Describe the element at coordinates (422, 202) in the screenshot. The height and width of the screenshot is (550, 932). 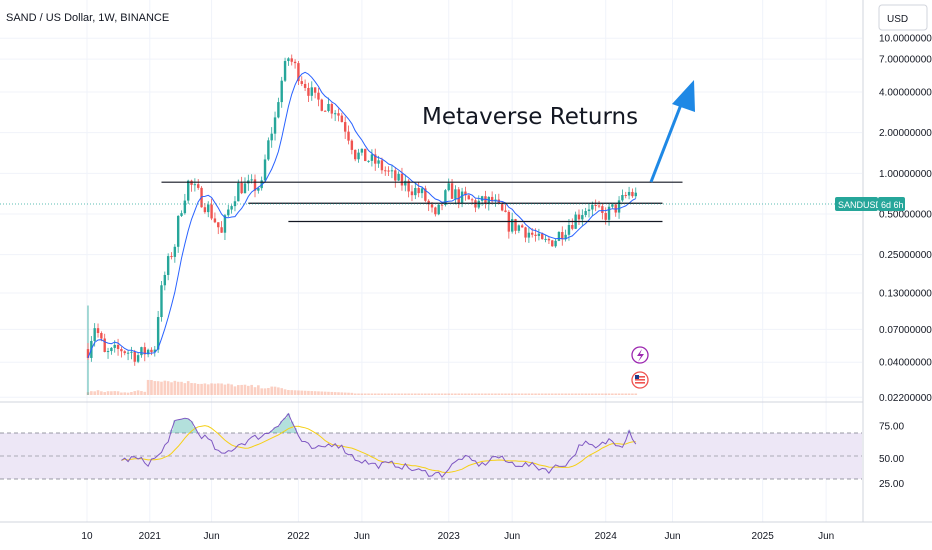
I see `horizontal-levels` at that location.